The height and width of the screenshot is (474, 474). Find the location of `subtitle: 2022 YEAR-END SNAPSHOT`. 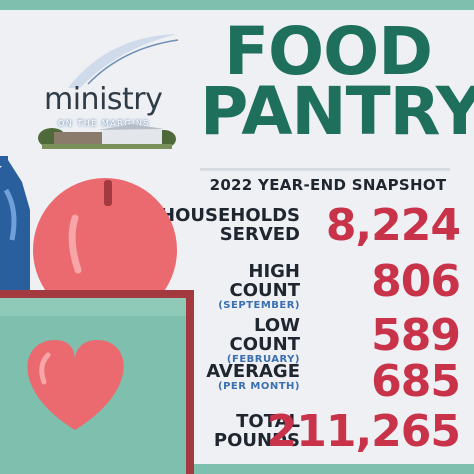

subtitle: 2022 YEAR-END SNAPSHOT is located at coordinates (328, 185).